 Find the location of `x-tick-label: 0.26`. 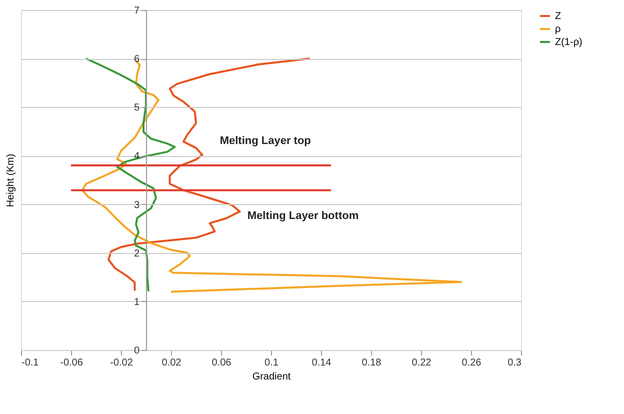

x-tick-label: 0.26 is located at coordinates (472, 363).